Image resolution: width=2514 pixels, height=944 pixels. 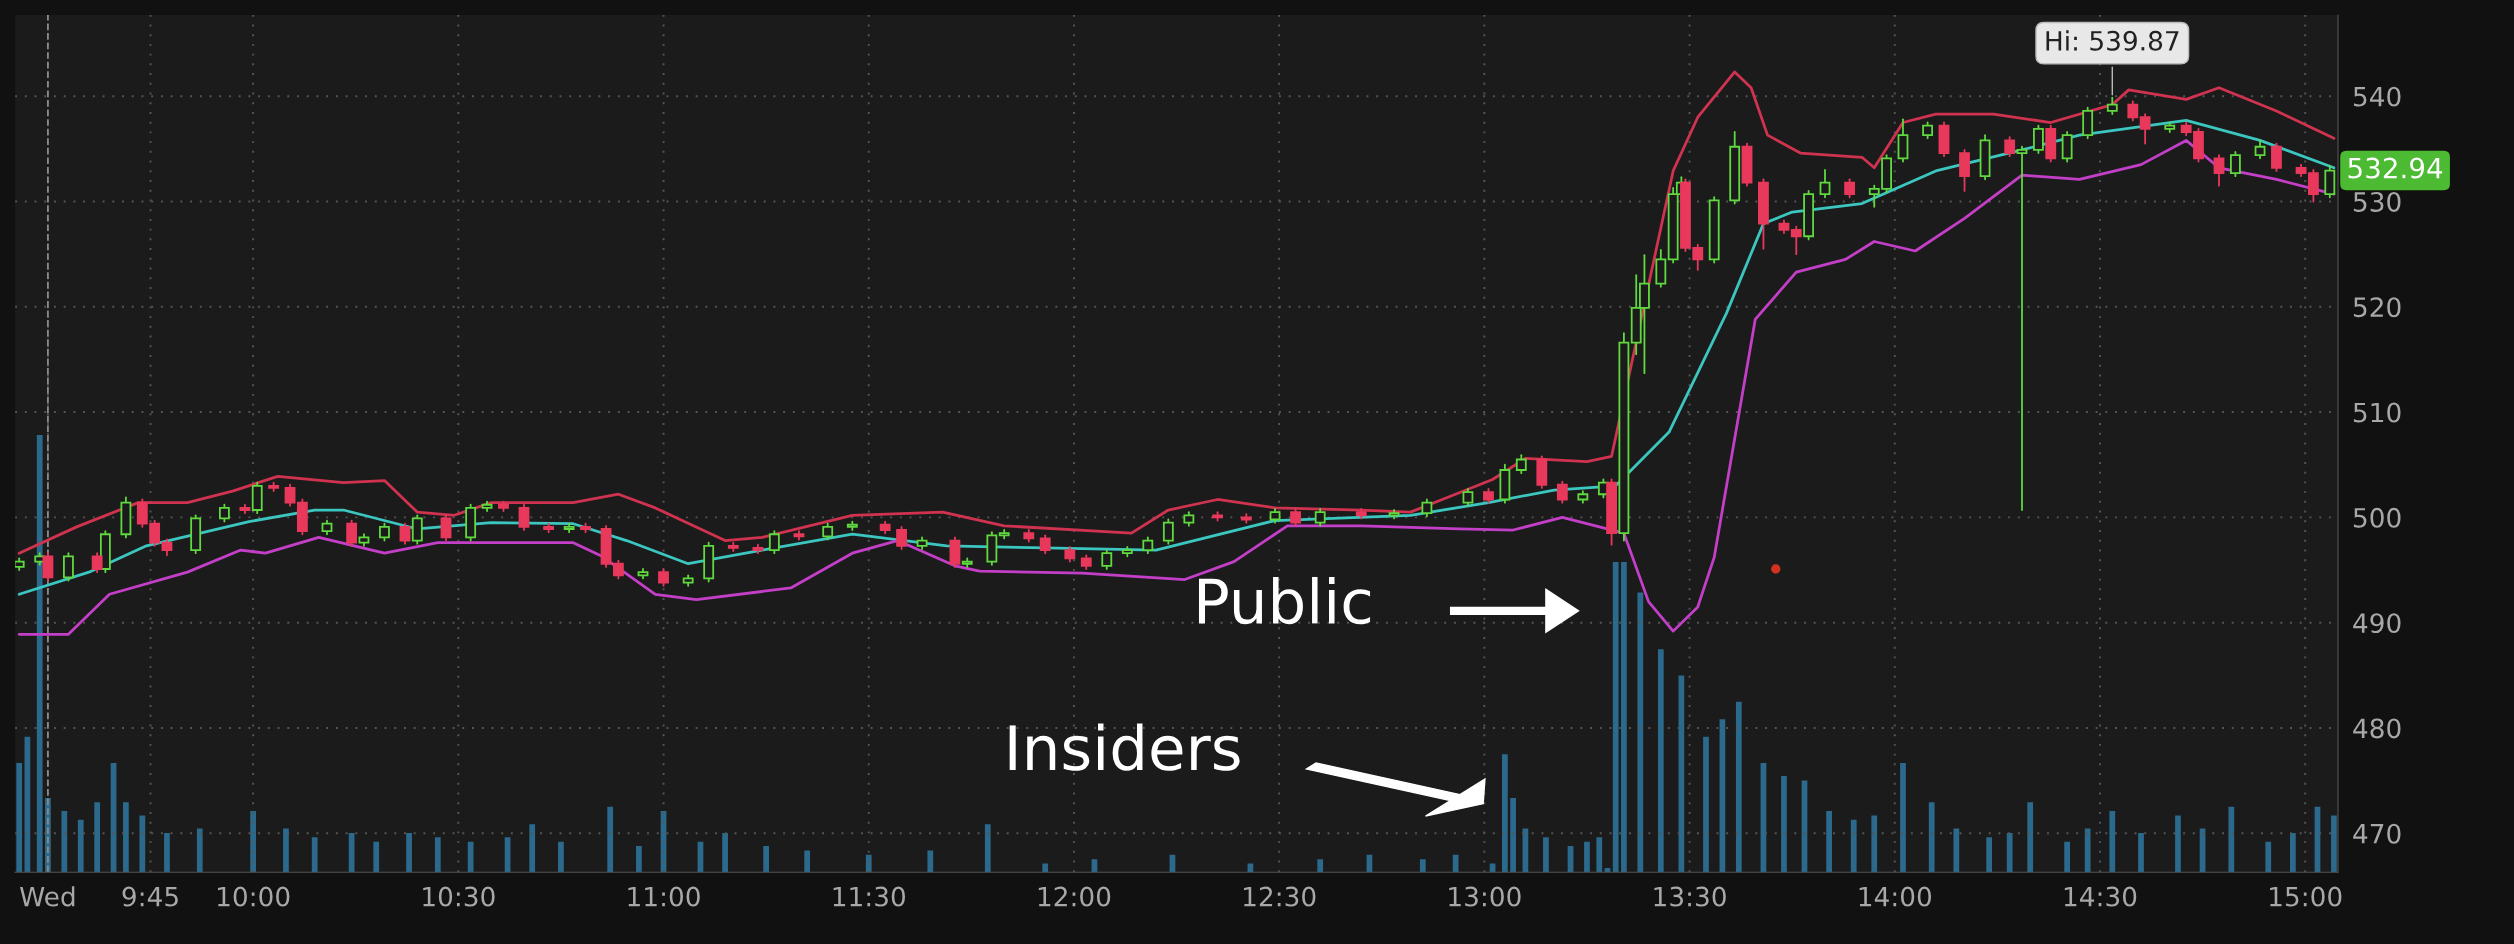 I want to click on x-tick-label: 9:45, so click(x=150, y=896).